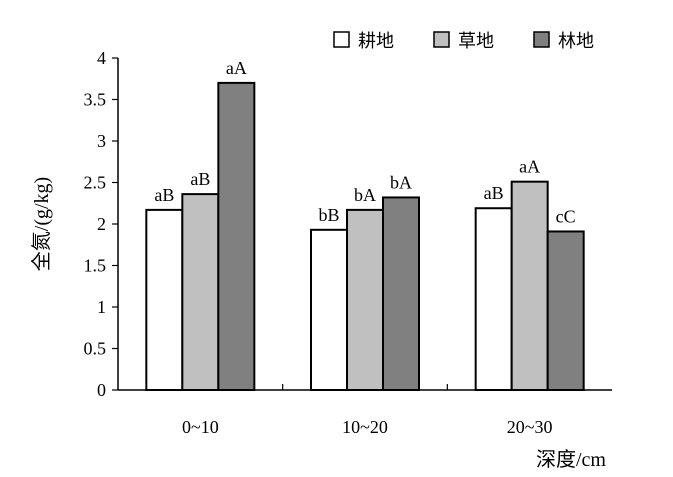 Image resolution: width=673 pixels, height=477 pixels. I want to click on x-tick-labels: 0~10 10~20 20~30, so click(367, 427).